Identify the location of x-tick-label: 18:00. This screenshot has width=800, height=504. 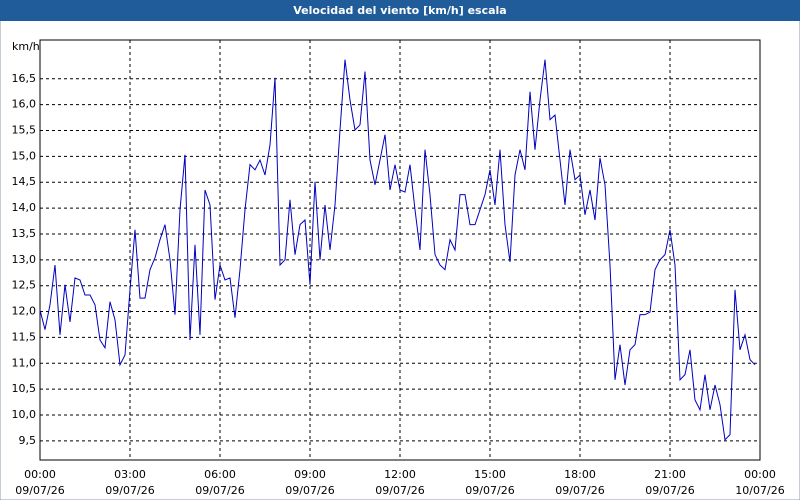
(580, 474).